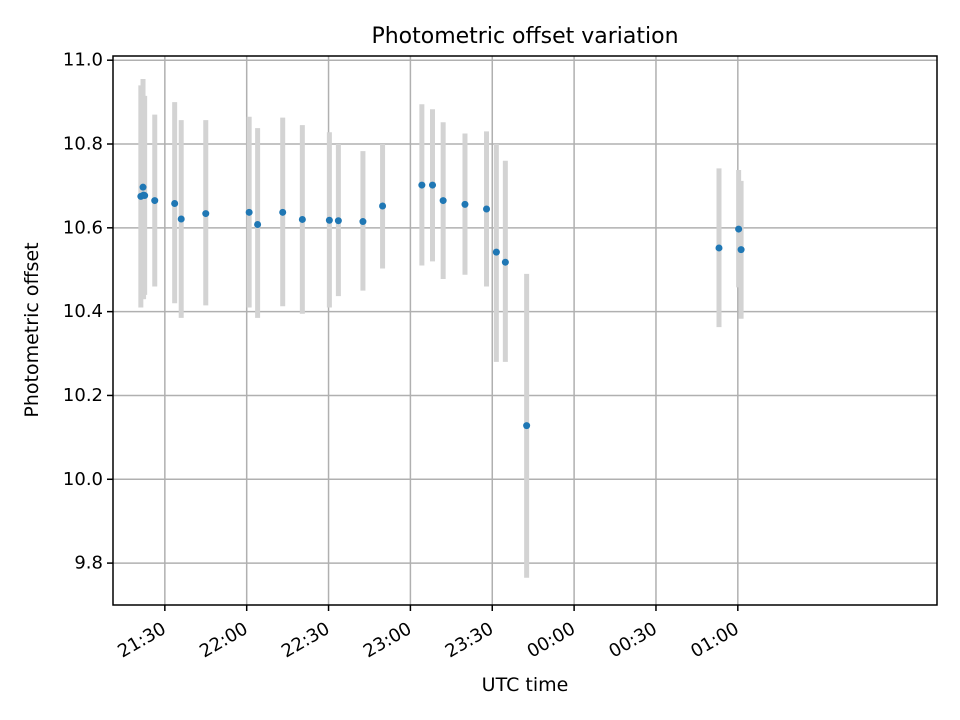 The image size is (960, 720). I want to click on x-tick-label: 00:30, so click(632, 640).